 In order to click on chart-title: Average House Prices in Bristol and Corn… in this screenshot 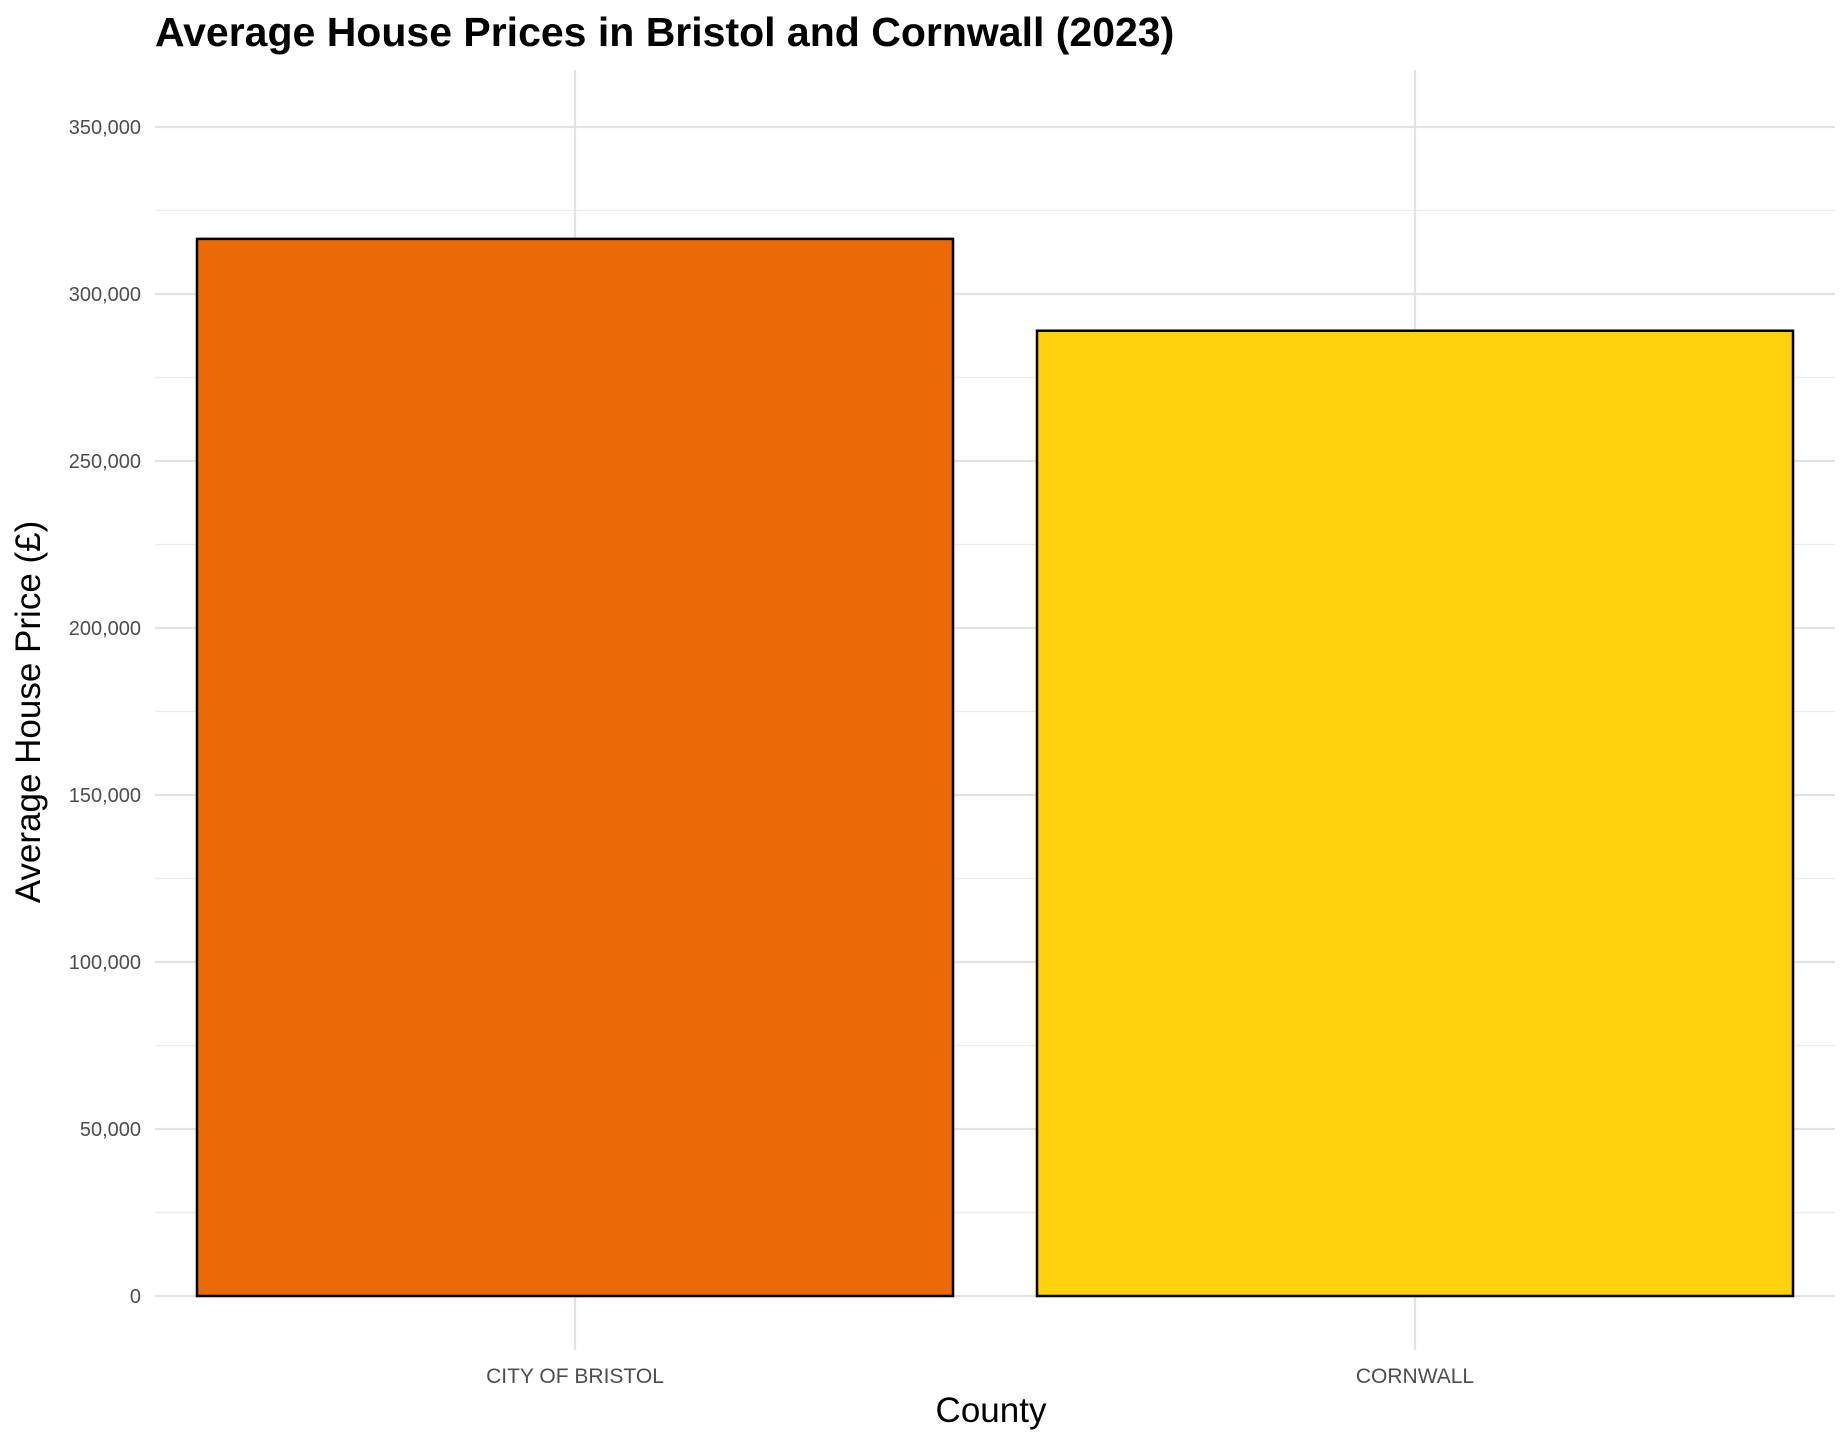, I will do `click(664, 32)`.